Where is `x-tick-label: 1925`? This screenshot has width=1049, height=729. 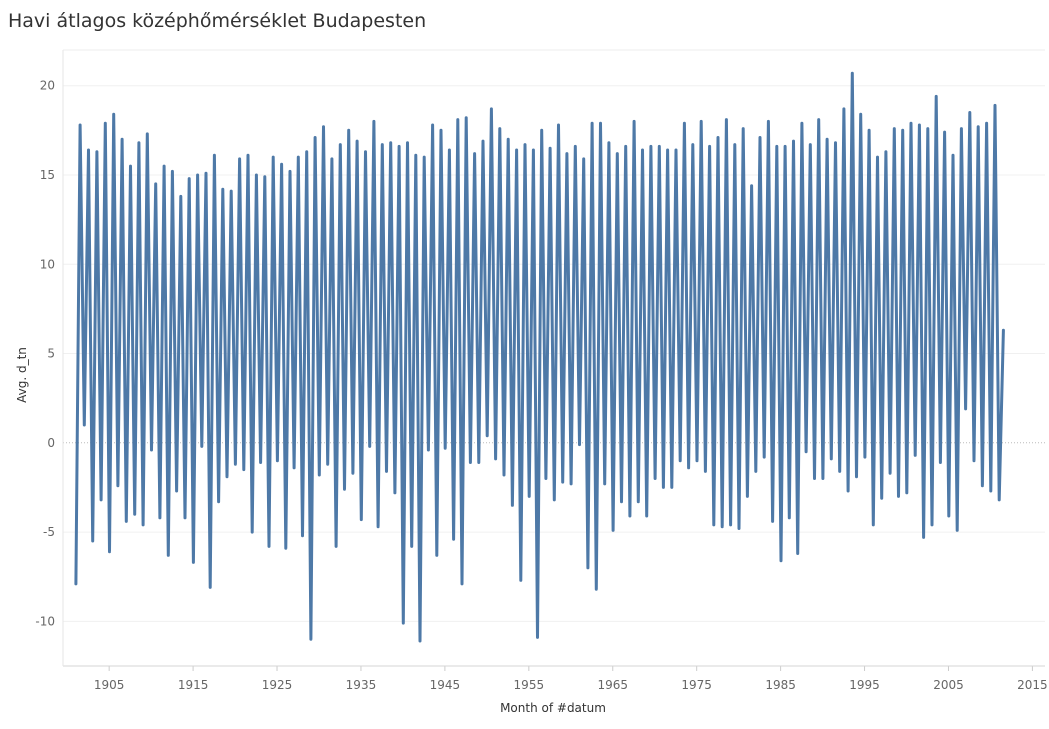
x-tick-label: 1925 is located at coordinates (277, 685).